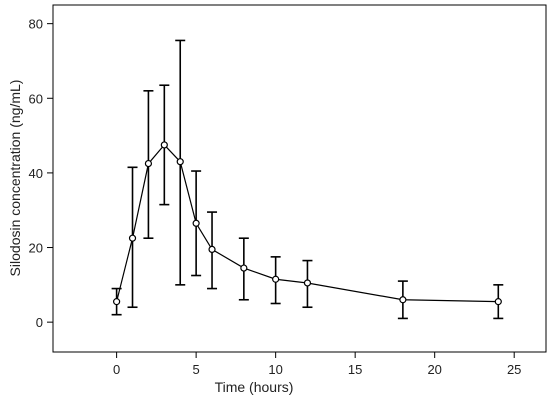 This screenshot has width=553, height=403. What do you see at coordinates (36, 173) in the screenshot?
I see `y-tick-label-2: 40` at bounding box center [36, 173].